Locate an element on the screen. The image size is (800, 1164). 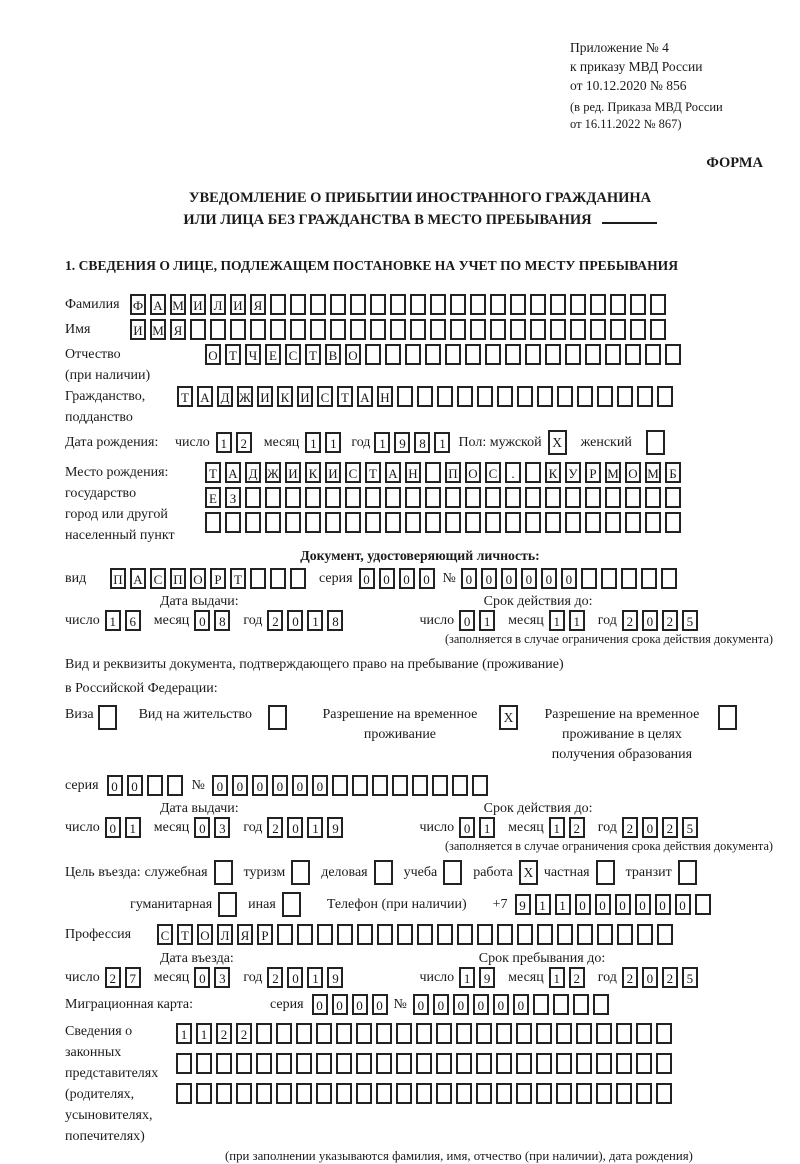
char-cell: Н is located at coordinates (385, 396).